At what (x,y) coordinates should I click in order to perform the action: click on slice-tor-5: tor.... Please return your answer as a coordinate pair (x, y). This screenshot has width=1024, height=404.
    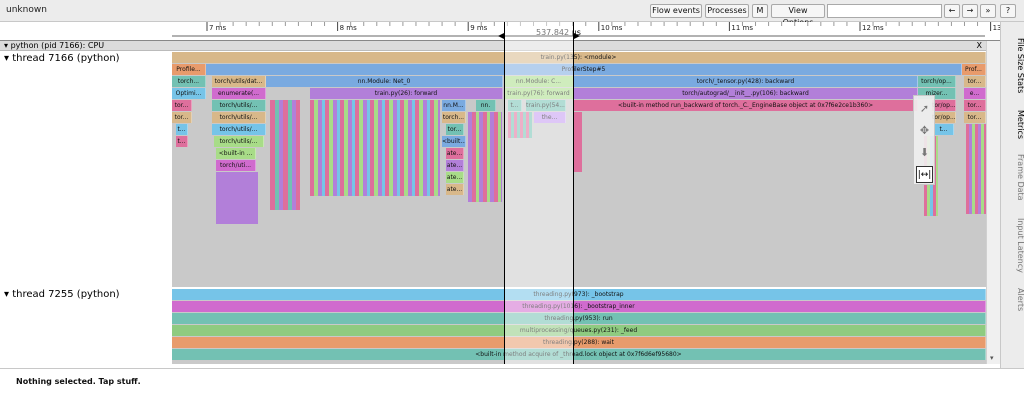
    Looking at the image, I should click on (455, 129).